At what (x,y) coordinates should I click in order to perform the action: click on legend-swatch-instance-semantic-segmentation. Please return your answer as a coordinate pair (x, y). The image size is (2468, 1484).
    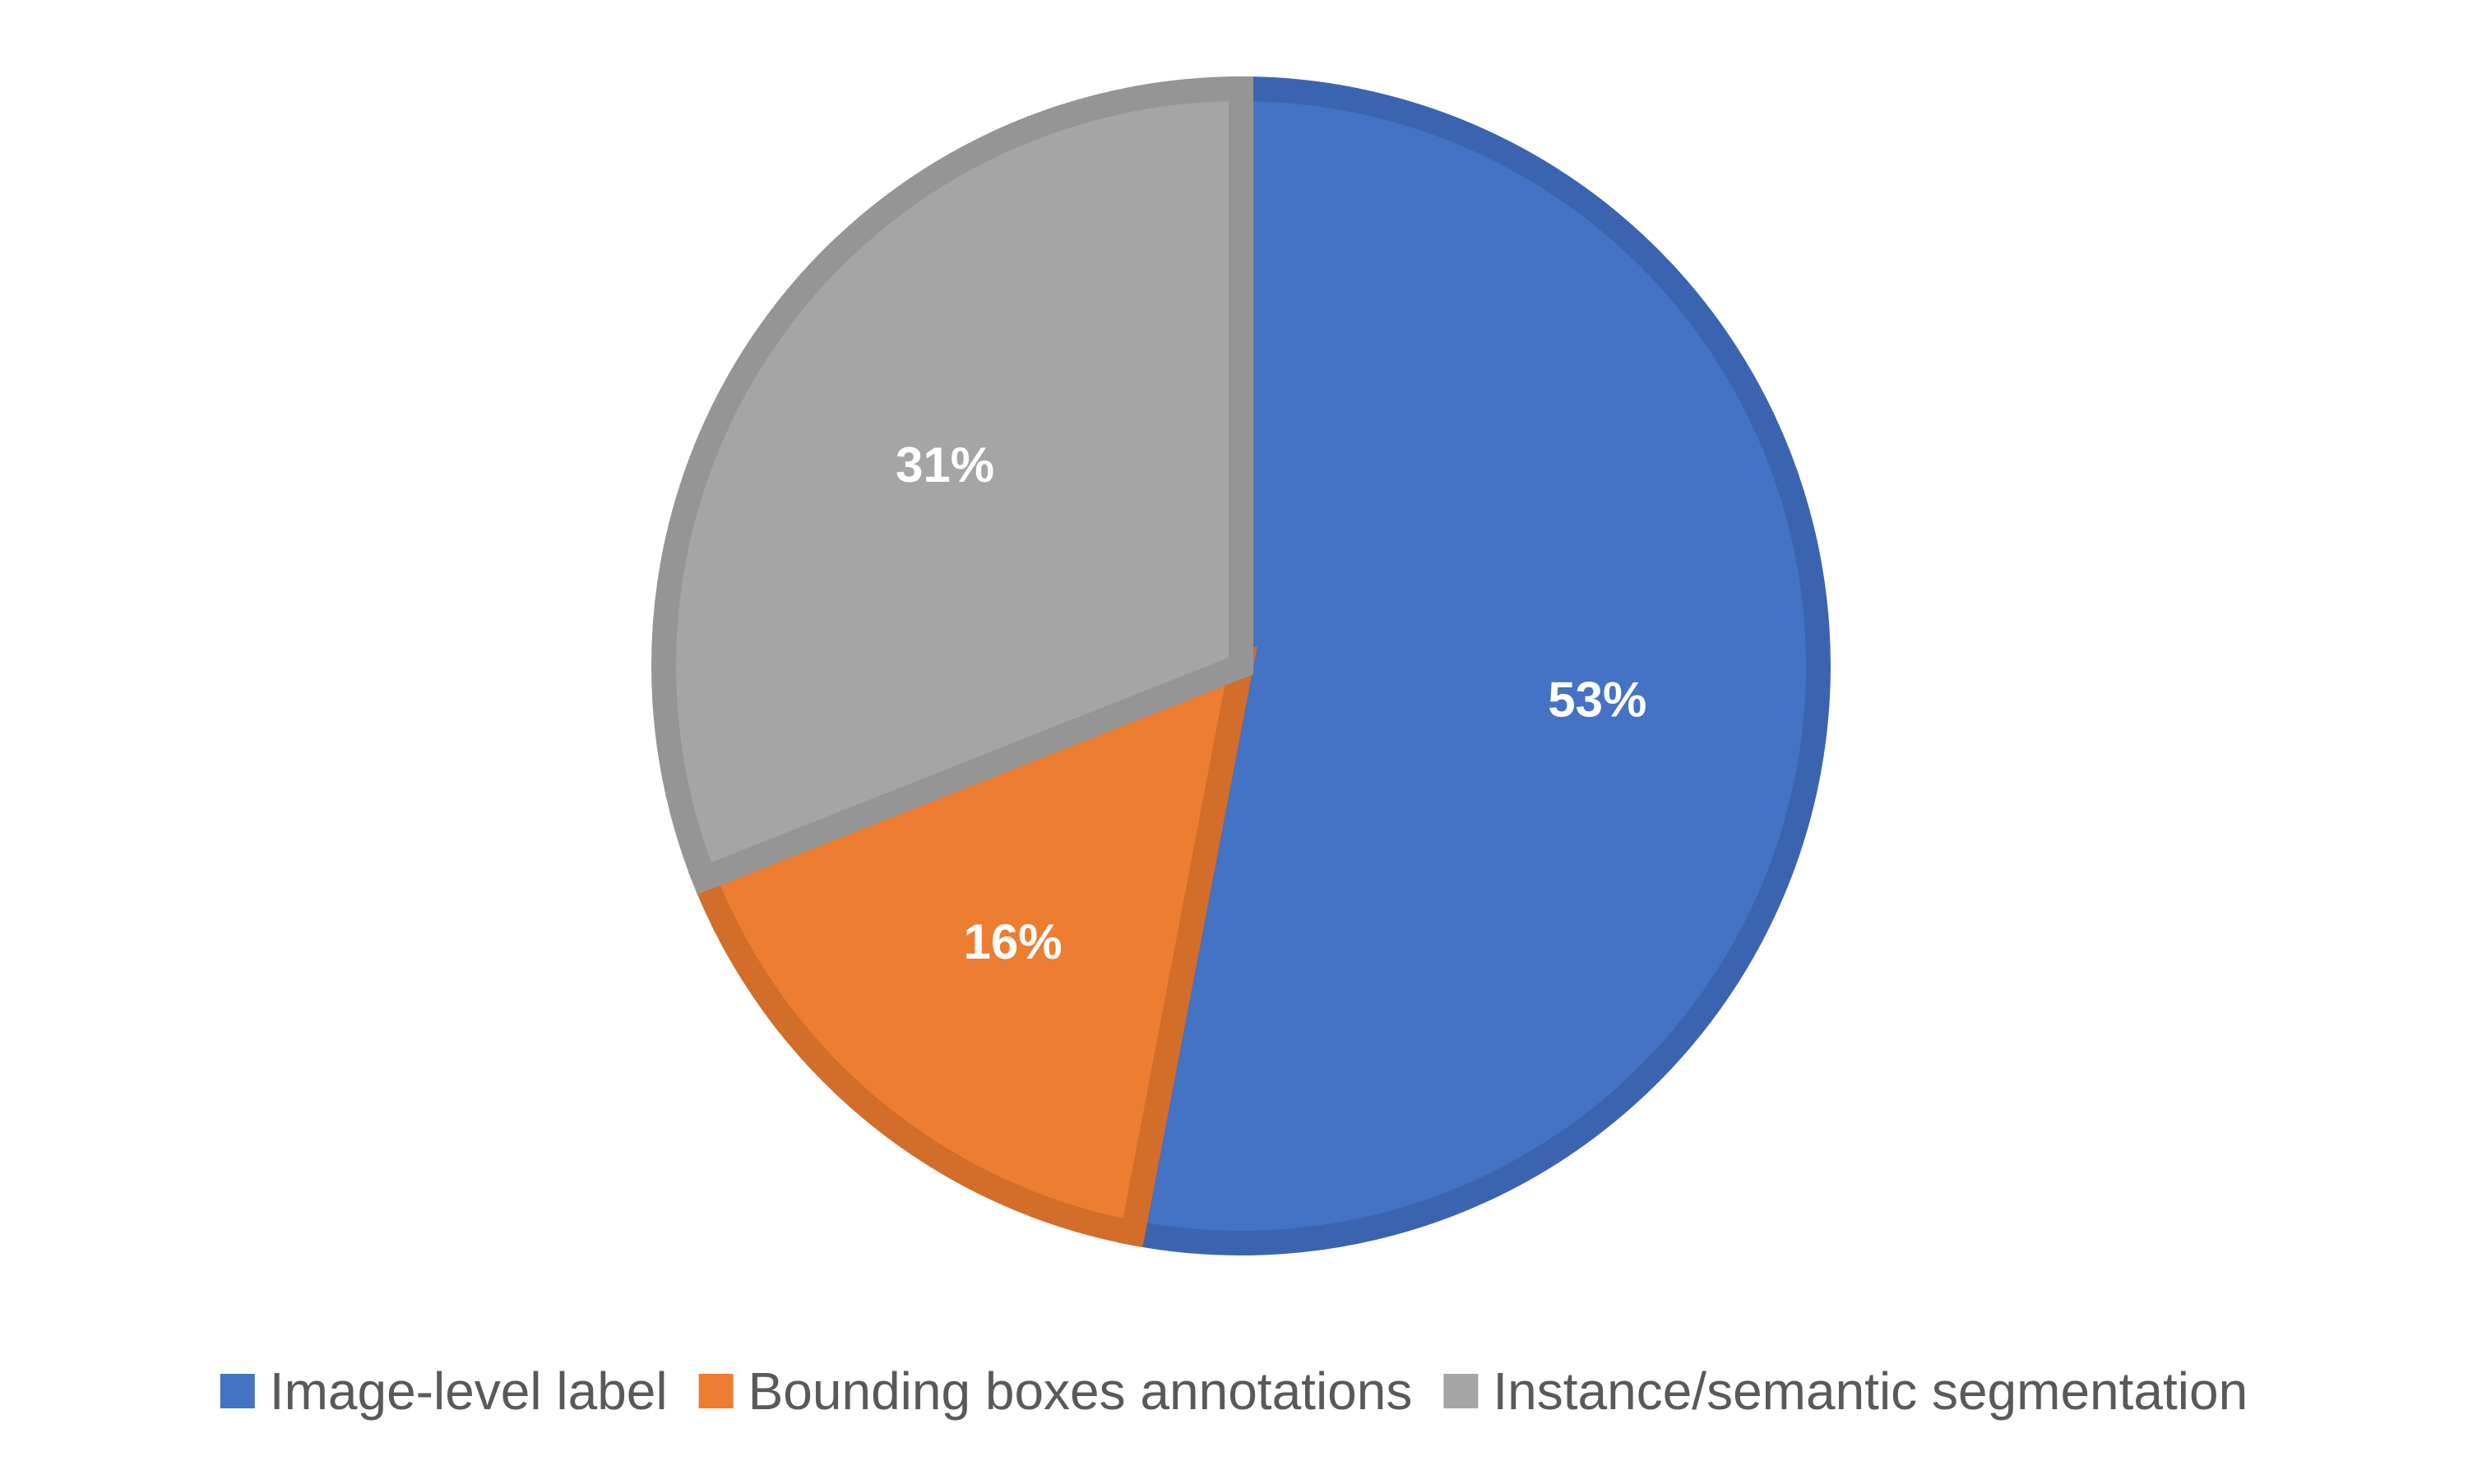
    Looking at the image, I should click on (1461, 1391).